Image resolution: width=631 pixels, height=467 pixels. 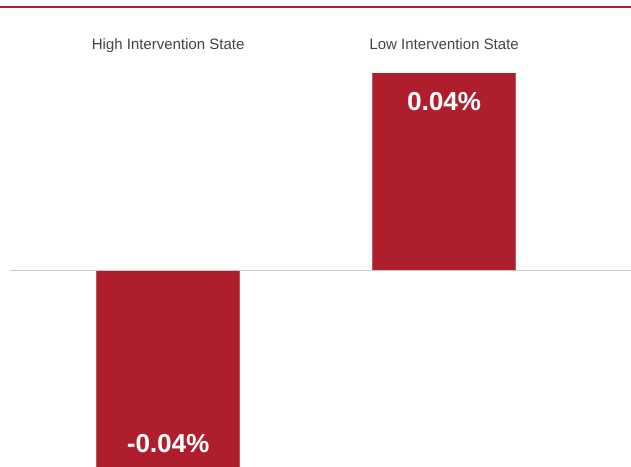 I want to click on data-label: 0.04%, so click(x=444, y=101).